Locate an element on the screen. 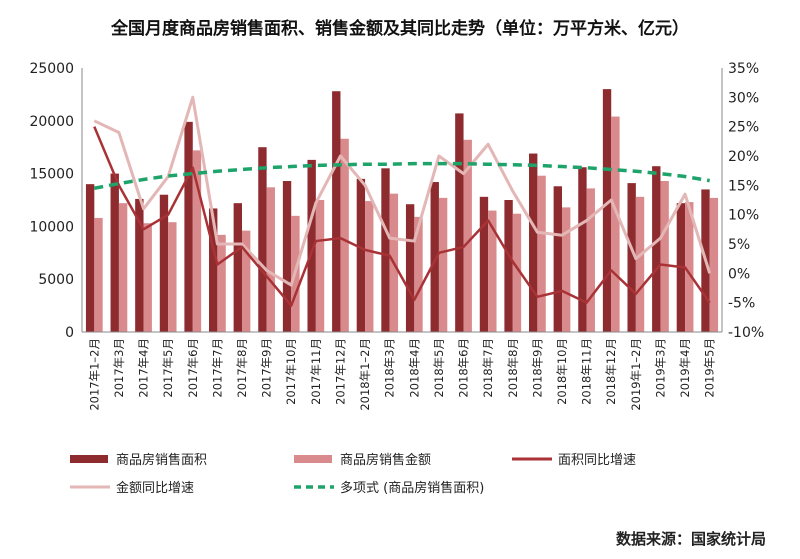 The width and height of the screenshot is (800, 559). y-left-tick-label: 10000 is located at coordinates (51, 227).